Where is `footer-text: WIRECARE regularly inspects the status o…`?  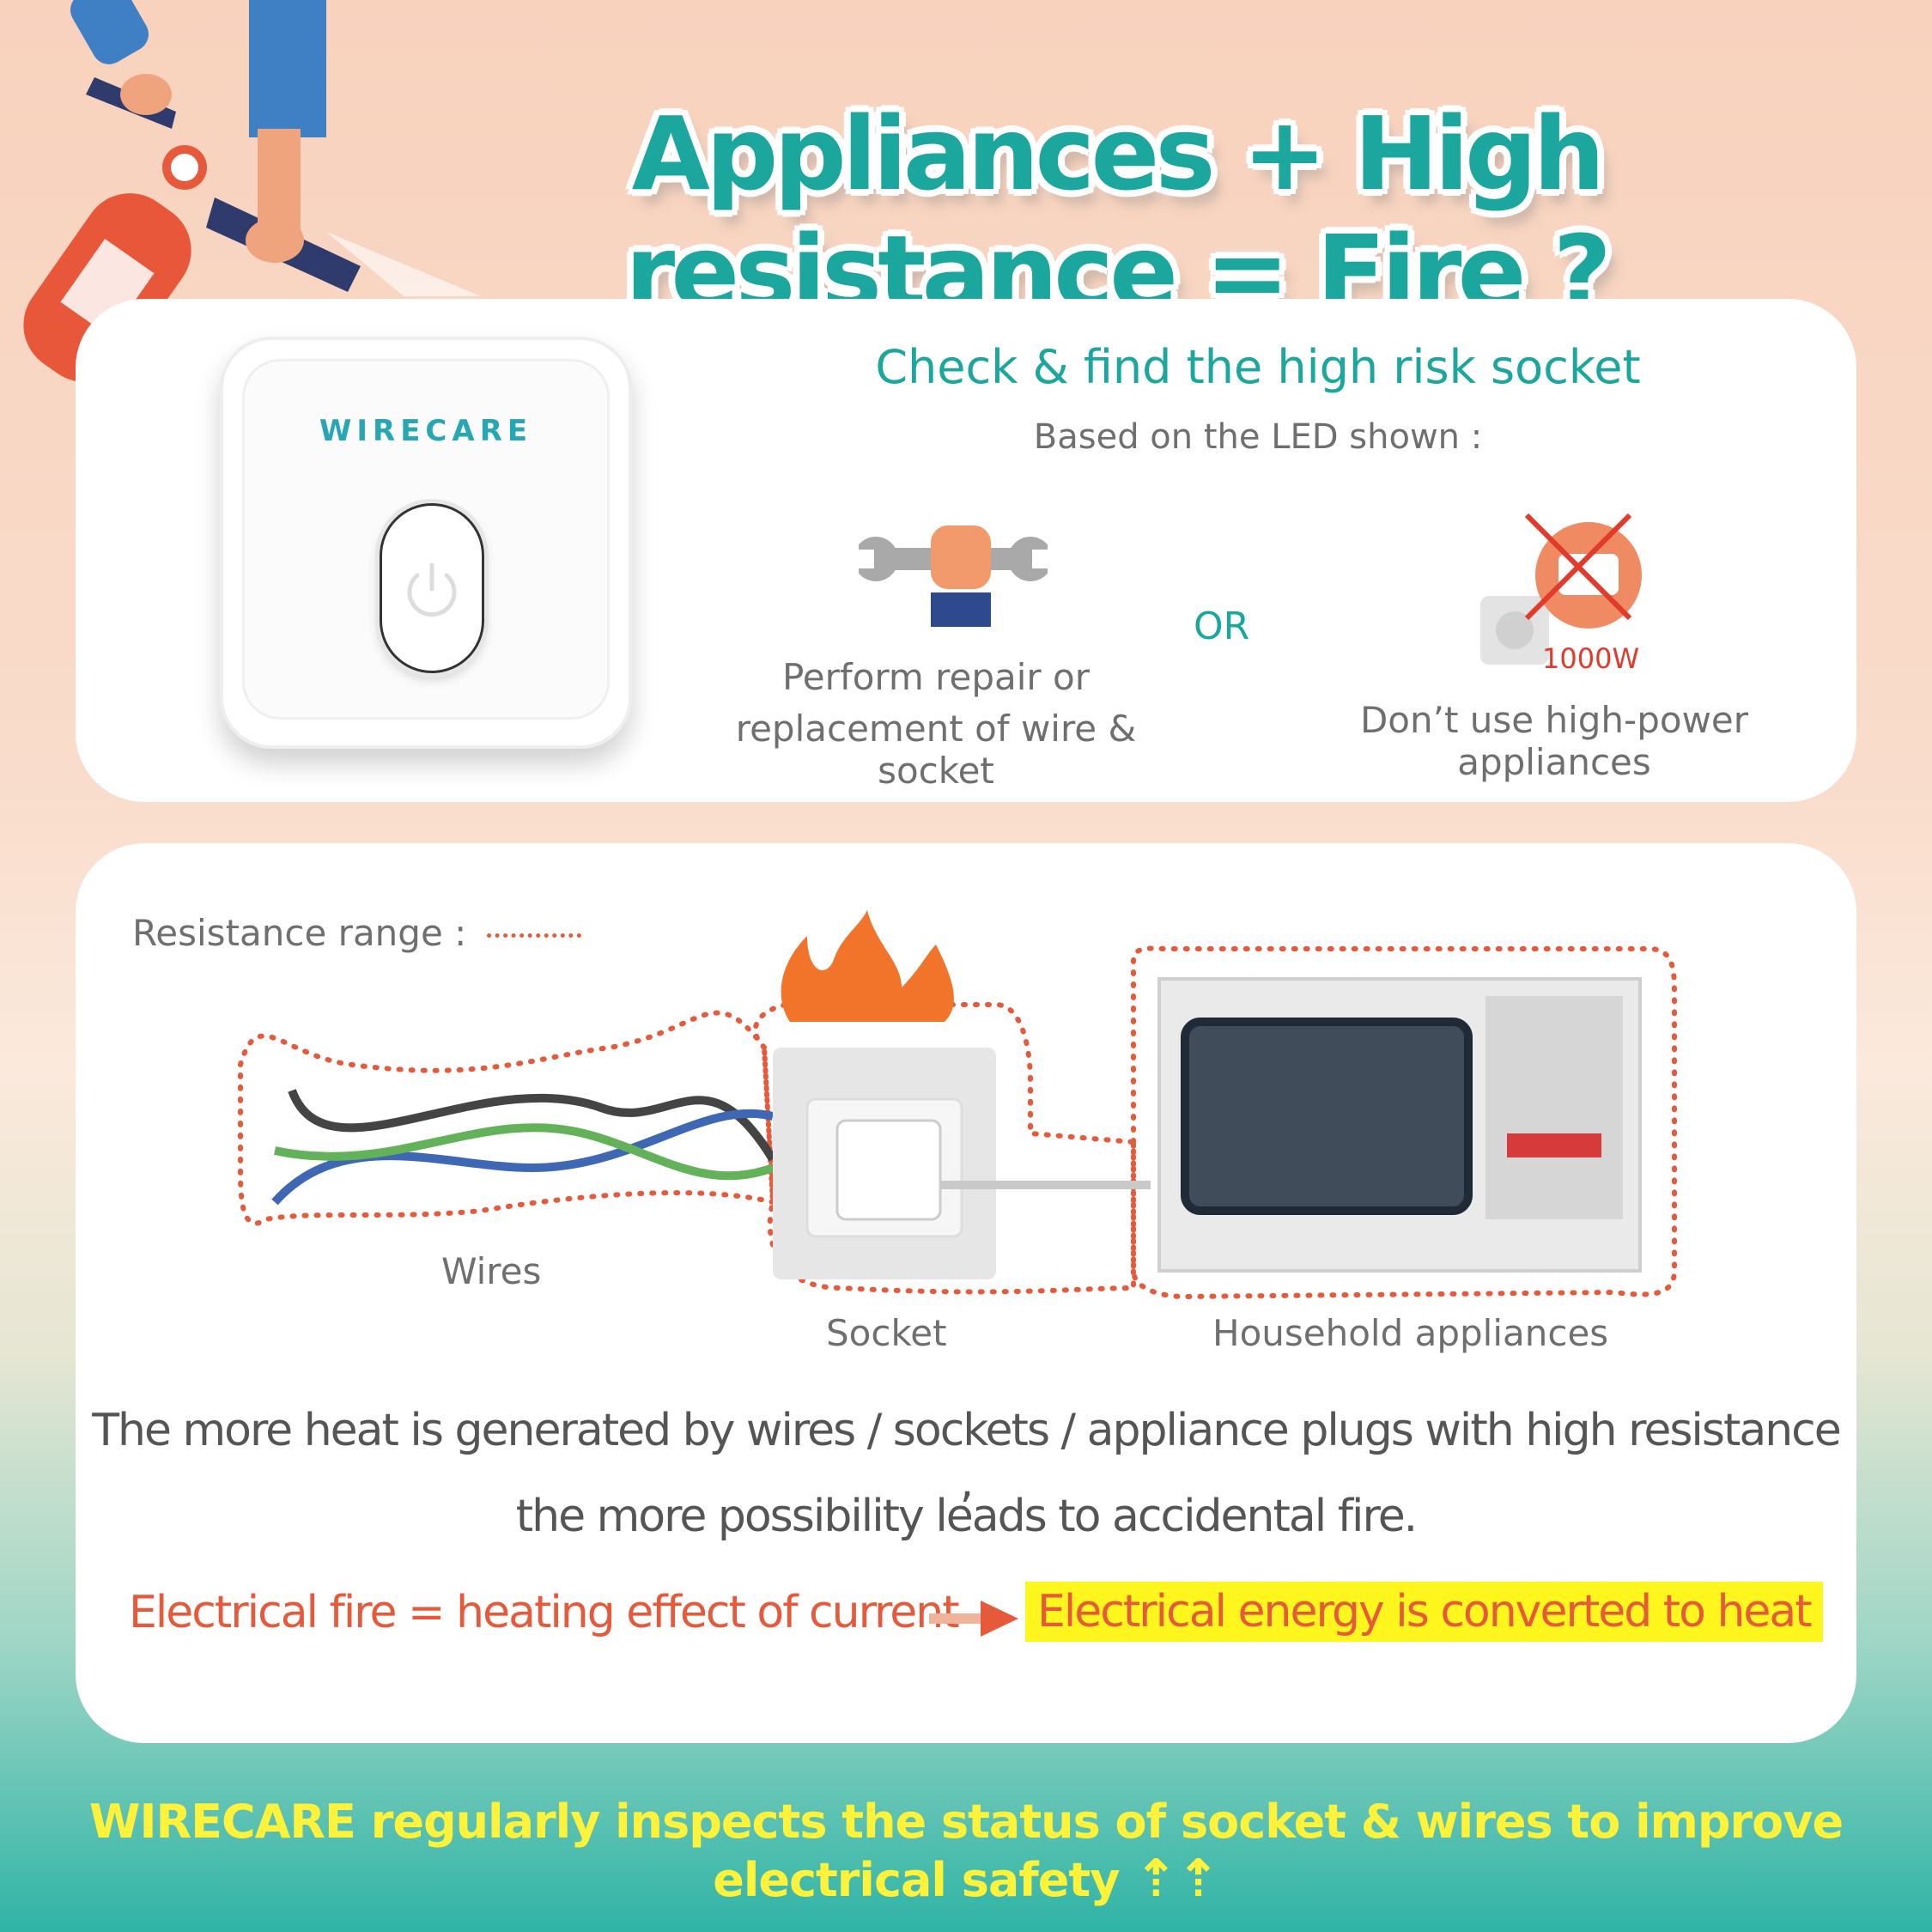 footer-text: WIRECARE regularly inspects the status o… is located at coordinates (966, 1852).